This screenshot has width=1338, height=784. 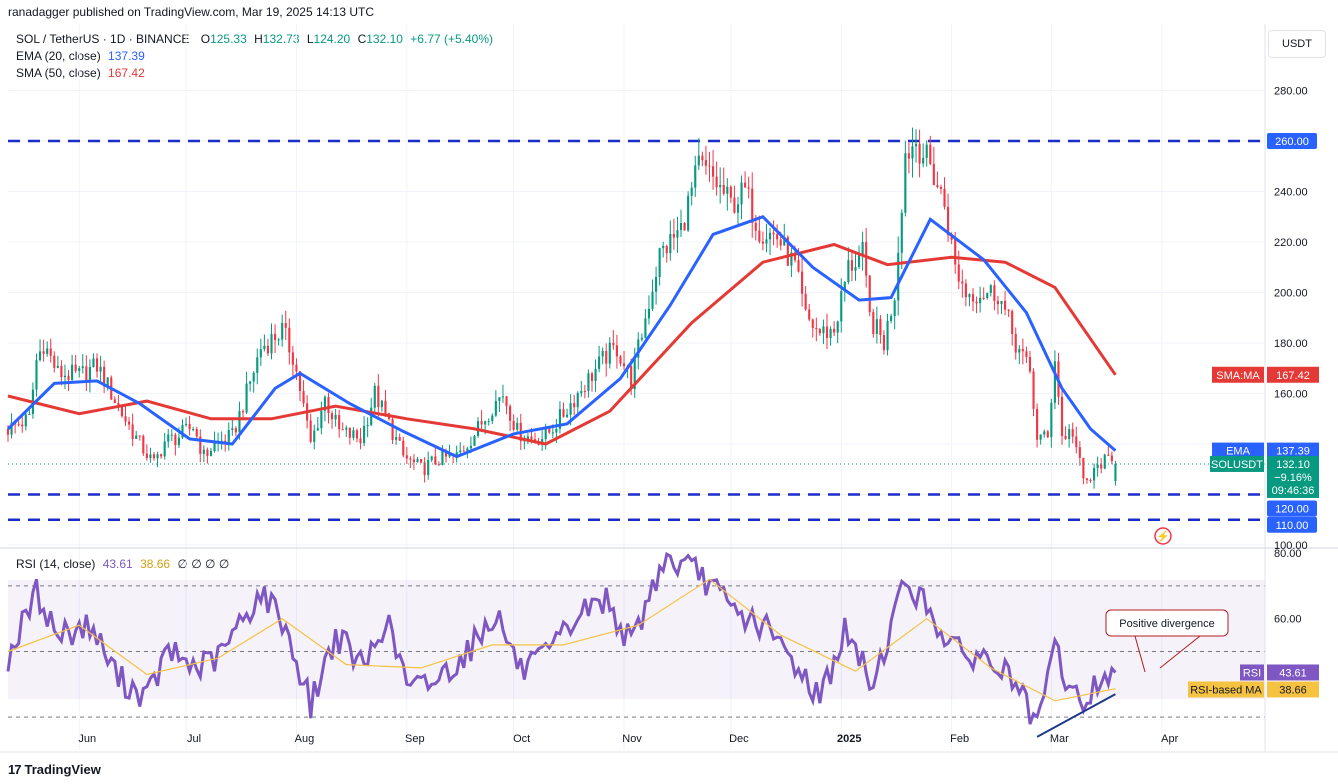 I want to click on divergence-trendline, so click(x=1076, y=715).